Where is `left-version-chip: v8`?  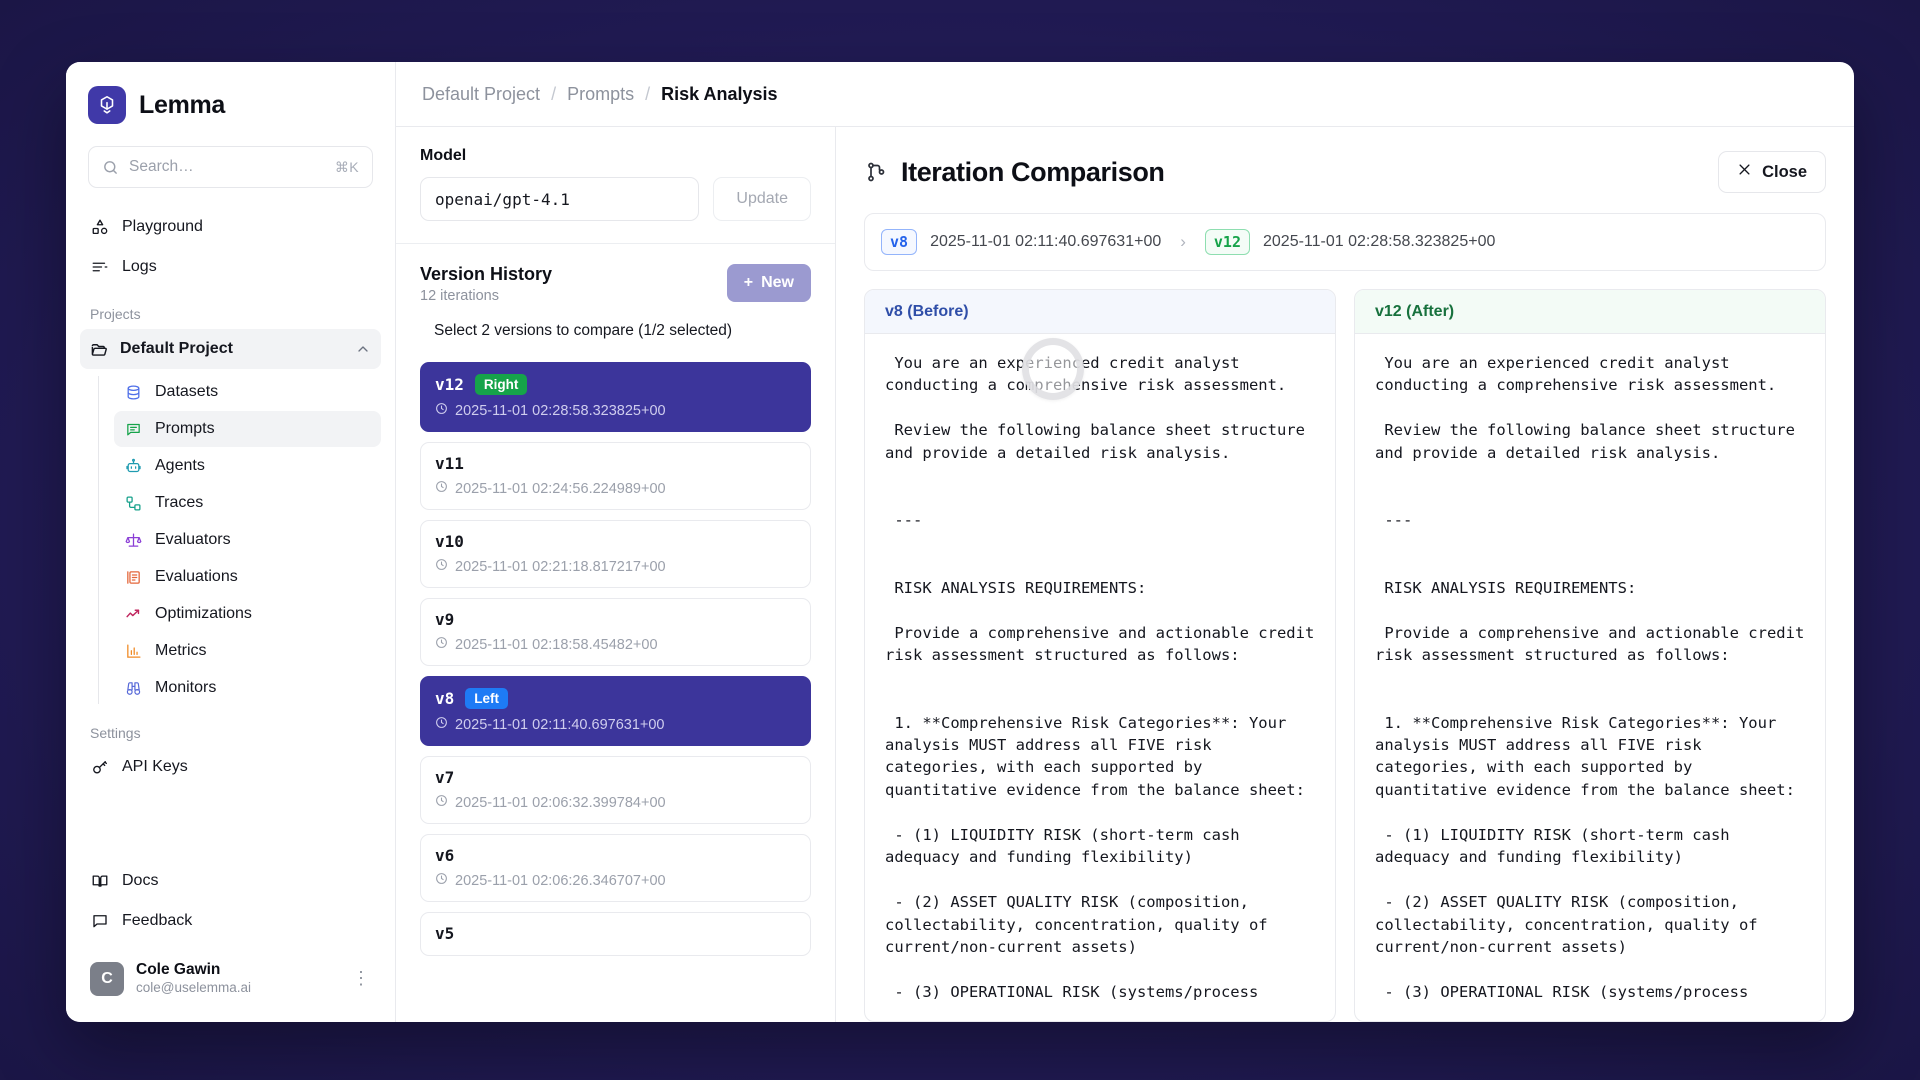
left-version-chip: v8 is located at coordinates (899, 242).